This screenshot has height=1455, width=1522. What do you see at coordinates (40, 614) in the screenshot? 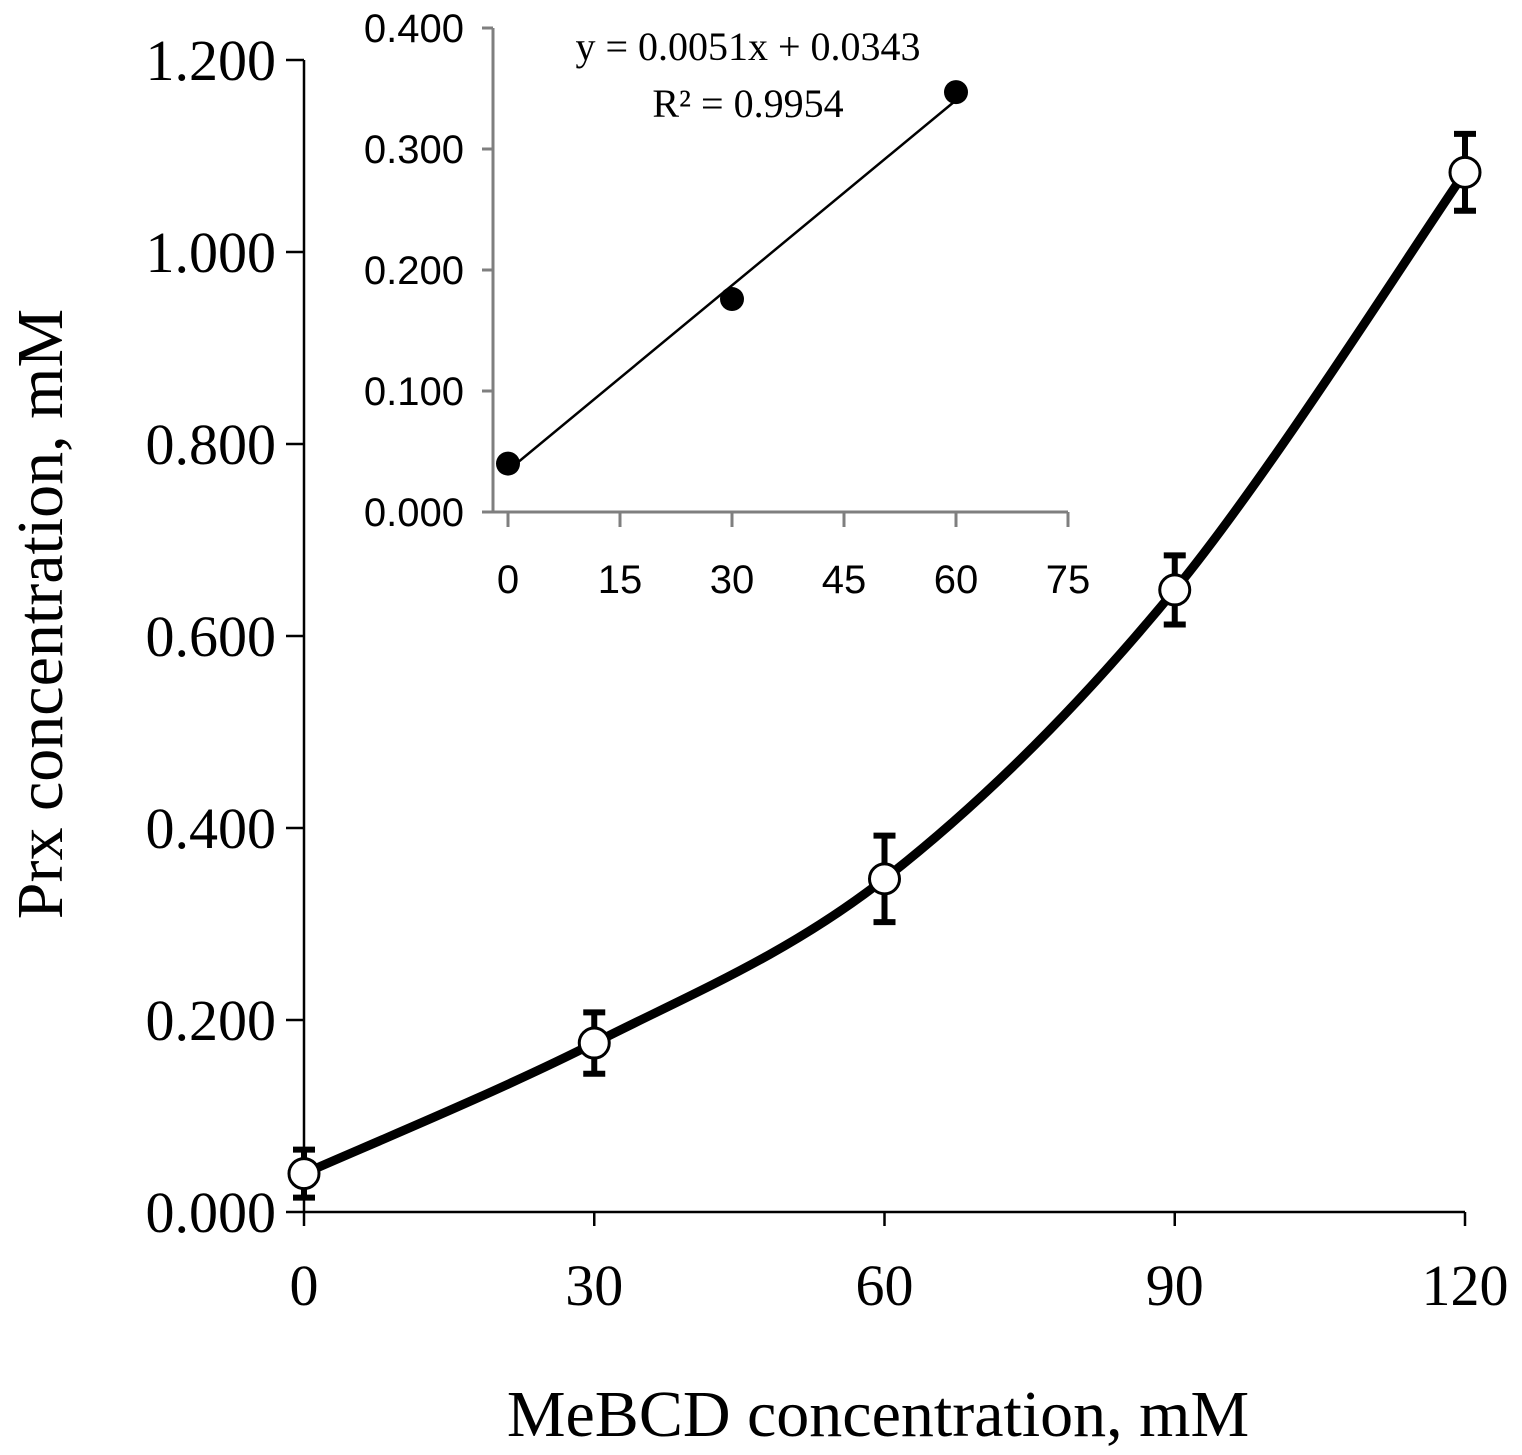
I see `main-y-axis-label: Prx concentration, mM` at bounding box center [40, 614].